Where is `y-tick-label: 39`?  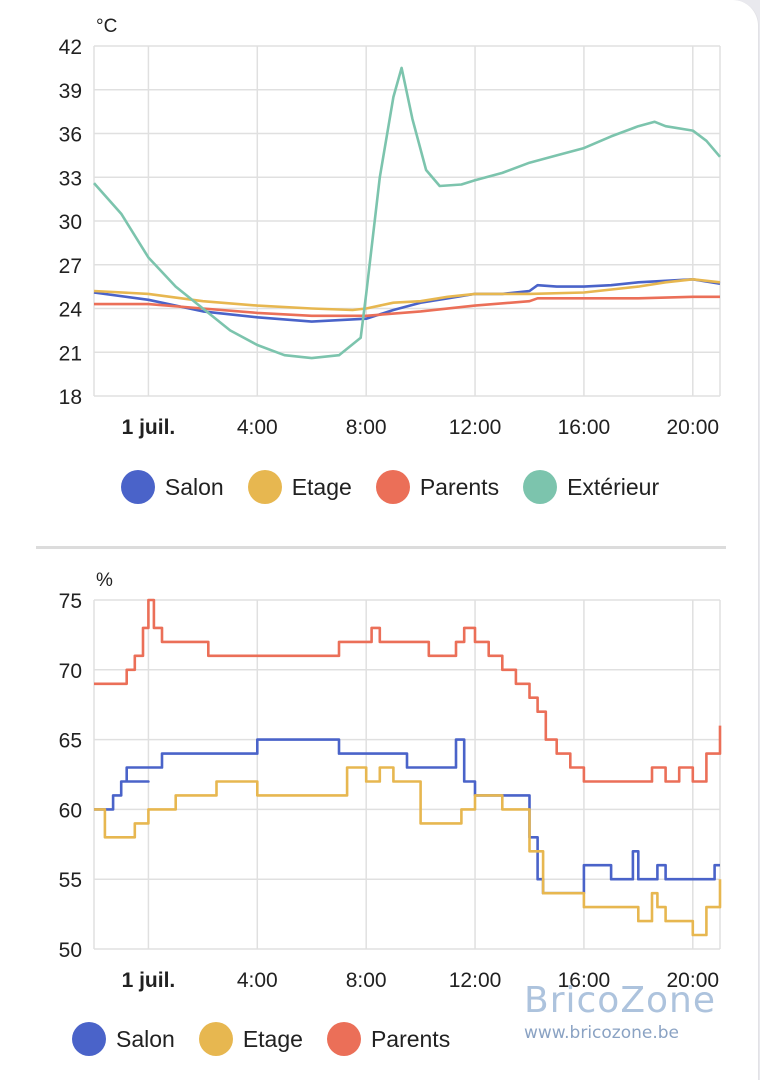 y-tick-label: 39 is located at coordinates (70, 91).